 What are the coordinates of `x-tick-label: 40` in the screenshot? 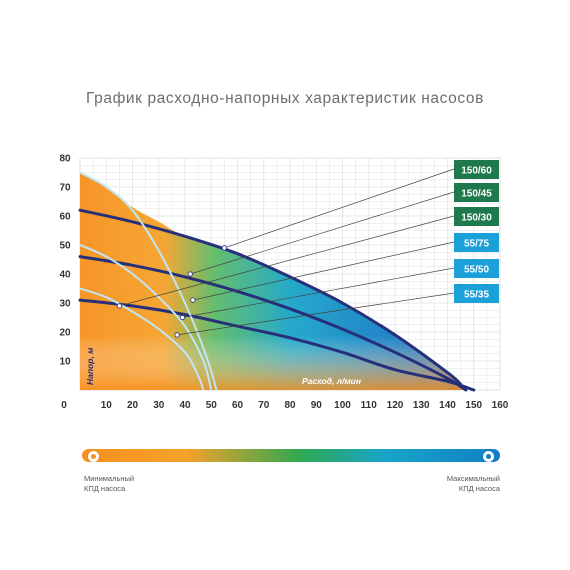 It's located at (185, 405).